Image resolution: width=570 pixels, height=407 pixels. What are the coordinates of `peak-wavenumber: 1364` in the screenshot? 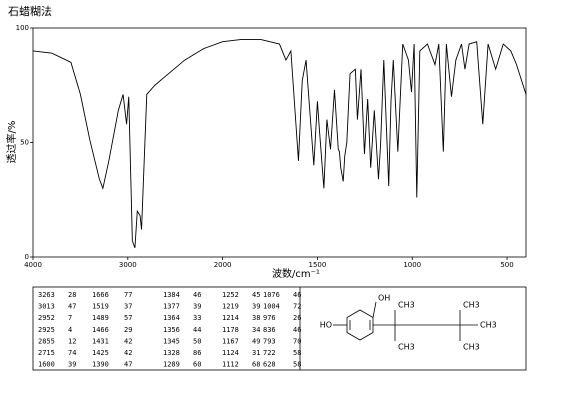 It's located at (171, 318).